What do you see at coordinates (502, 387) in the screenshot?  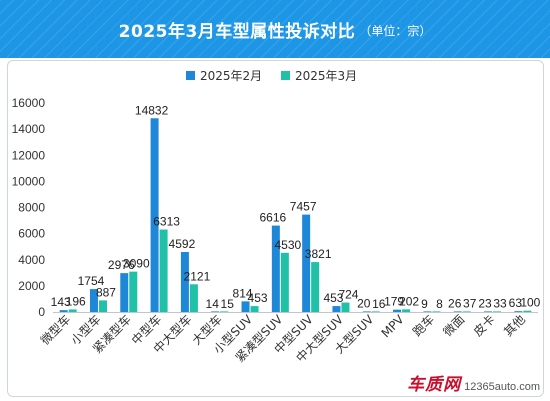 I see `watermark-url: 12365auto.com` at bounding box center [502, 387].